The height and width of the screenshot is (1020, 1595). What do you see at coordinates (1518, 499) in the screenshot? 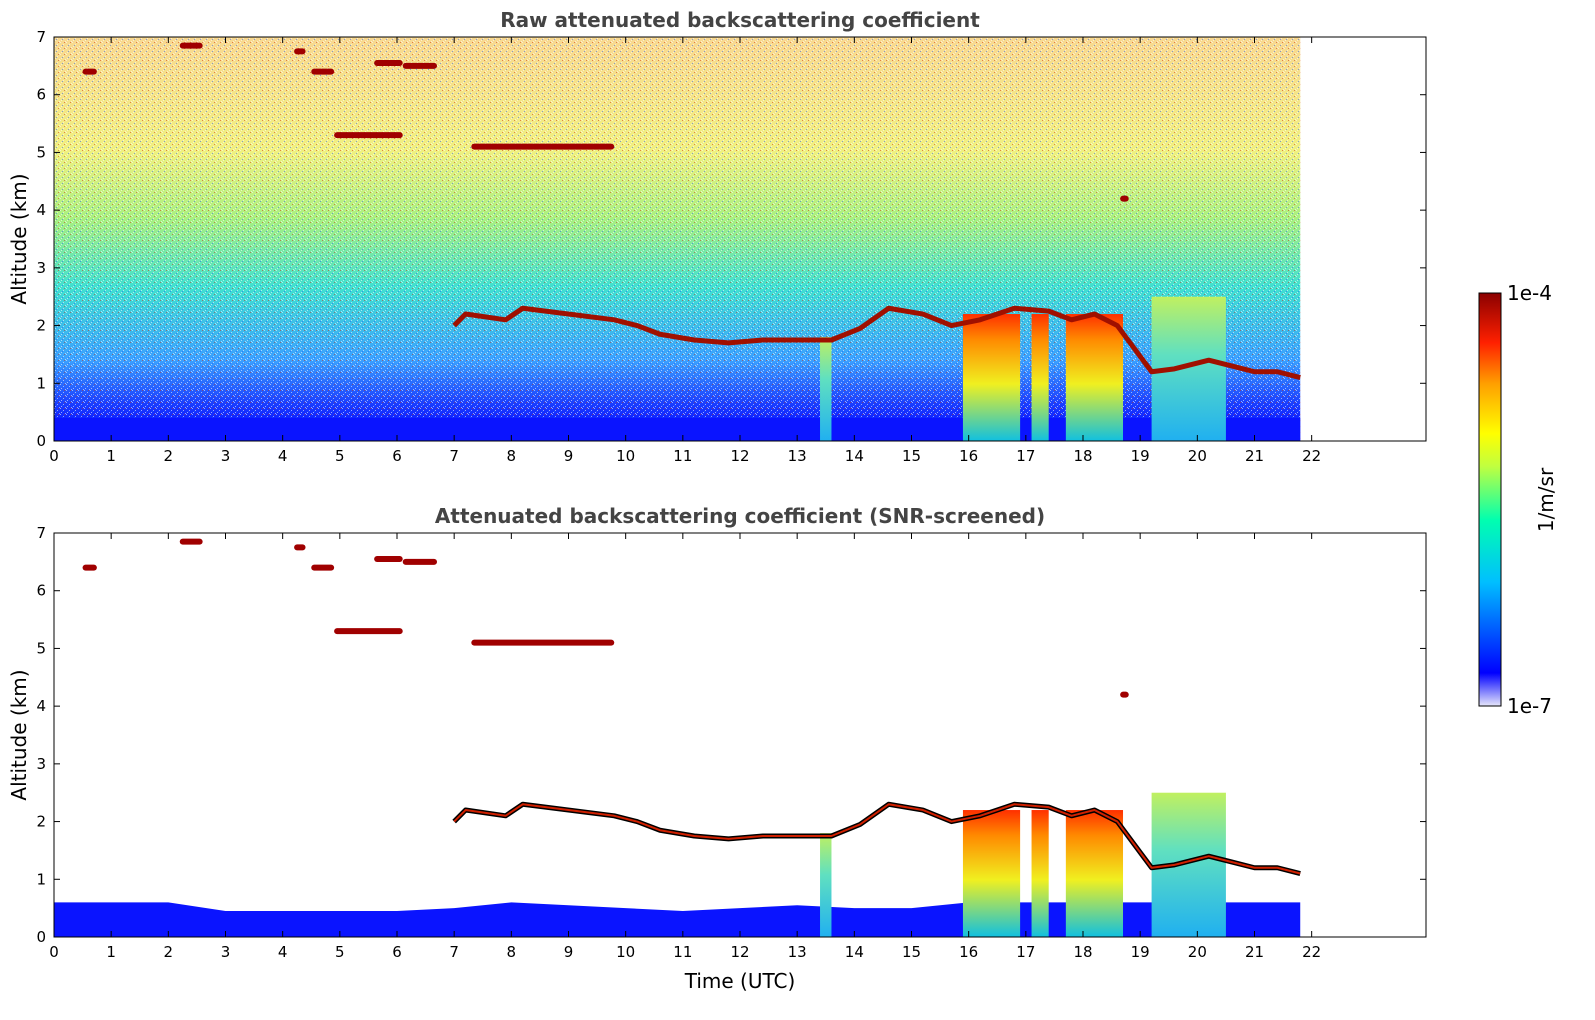
I see `colorbar: 1e-4 1e-7 1/m/sr` at bounding box center [1518, 499].